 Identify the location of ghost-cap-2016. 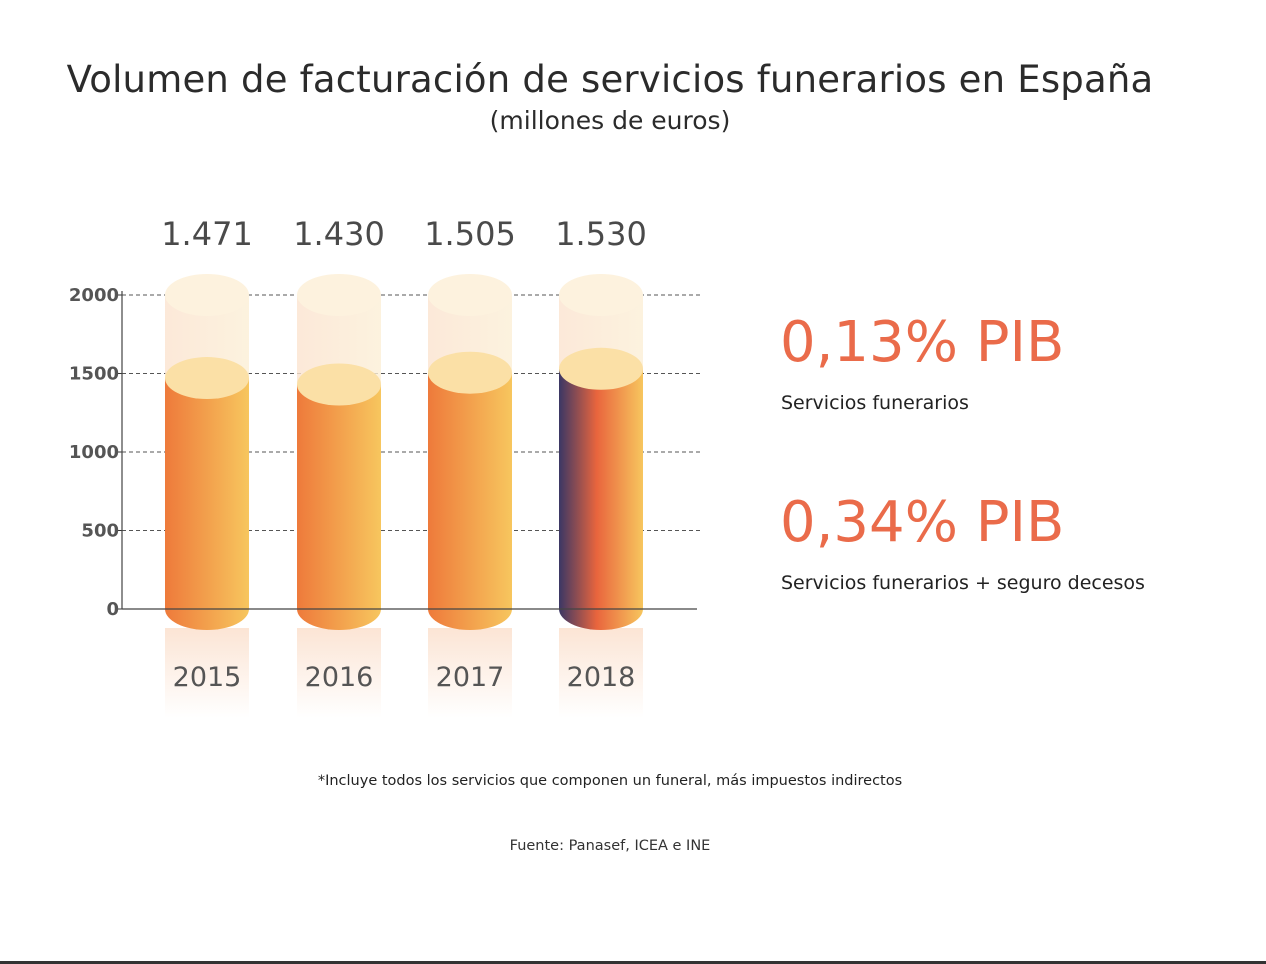
(339, 295).